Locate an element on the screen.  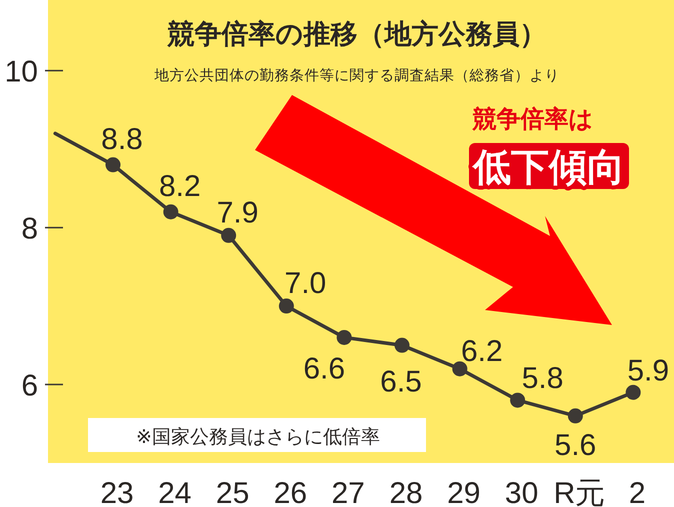
x-tick-label: 30 is located at coordinates (521, 492).